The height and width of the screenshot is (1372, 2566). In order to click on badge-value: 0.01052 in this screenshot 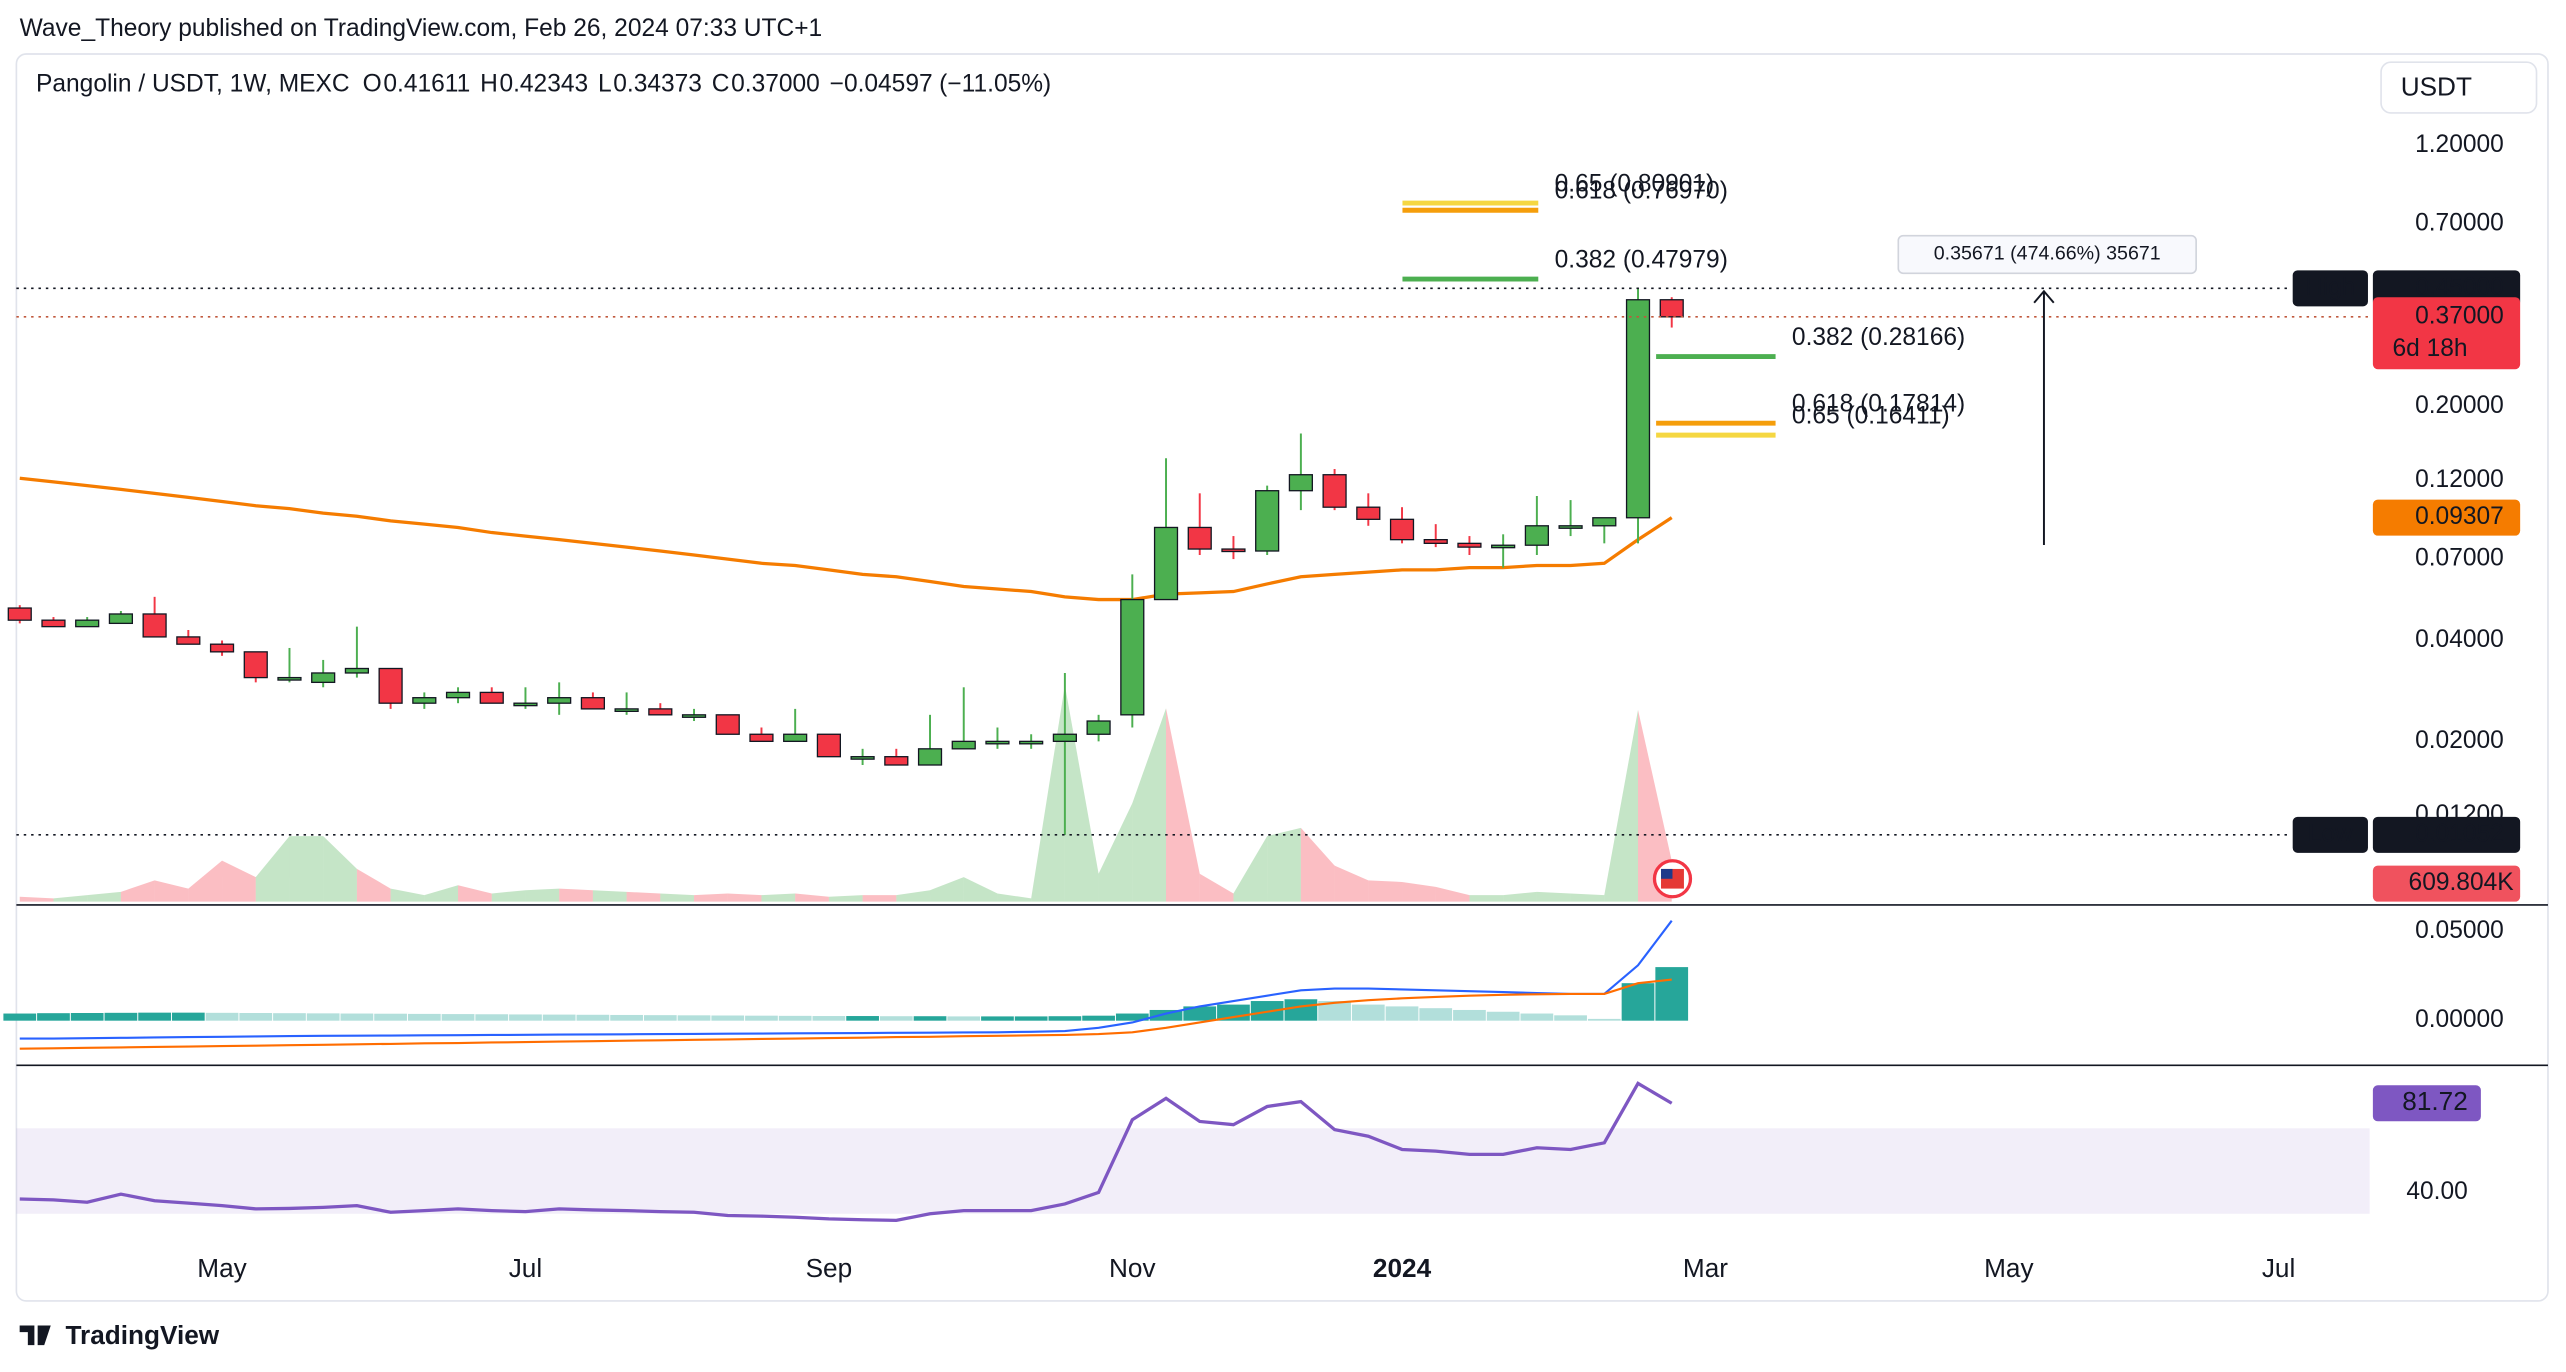, I will do `click(2459, 833)`.